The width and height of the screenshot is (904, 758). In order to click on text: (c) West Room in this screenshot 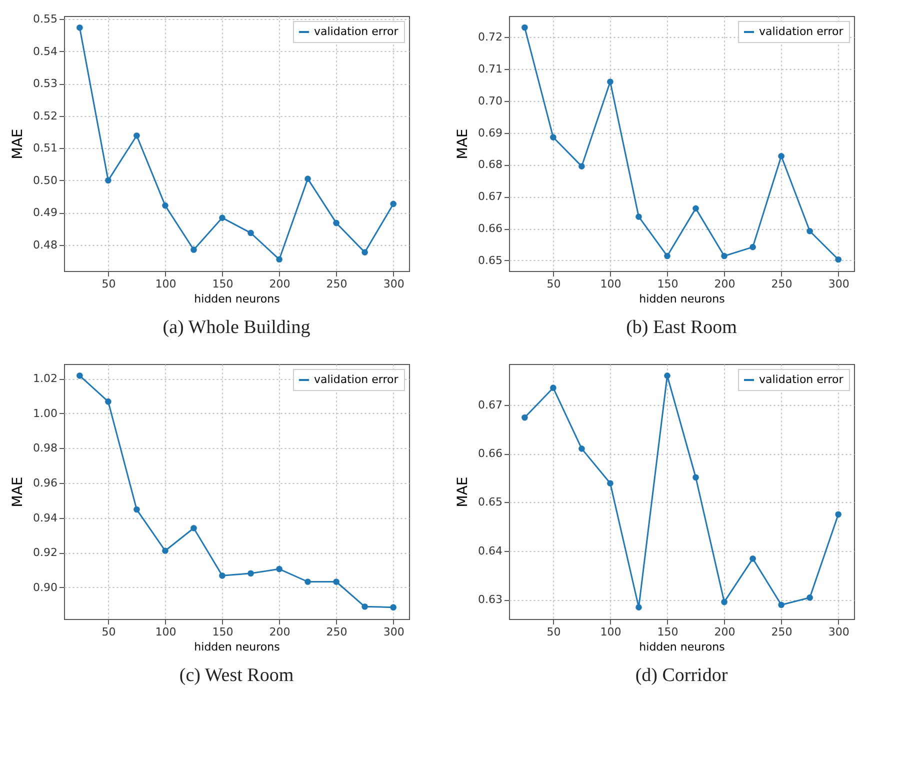, I will do `click(236, 675)`.